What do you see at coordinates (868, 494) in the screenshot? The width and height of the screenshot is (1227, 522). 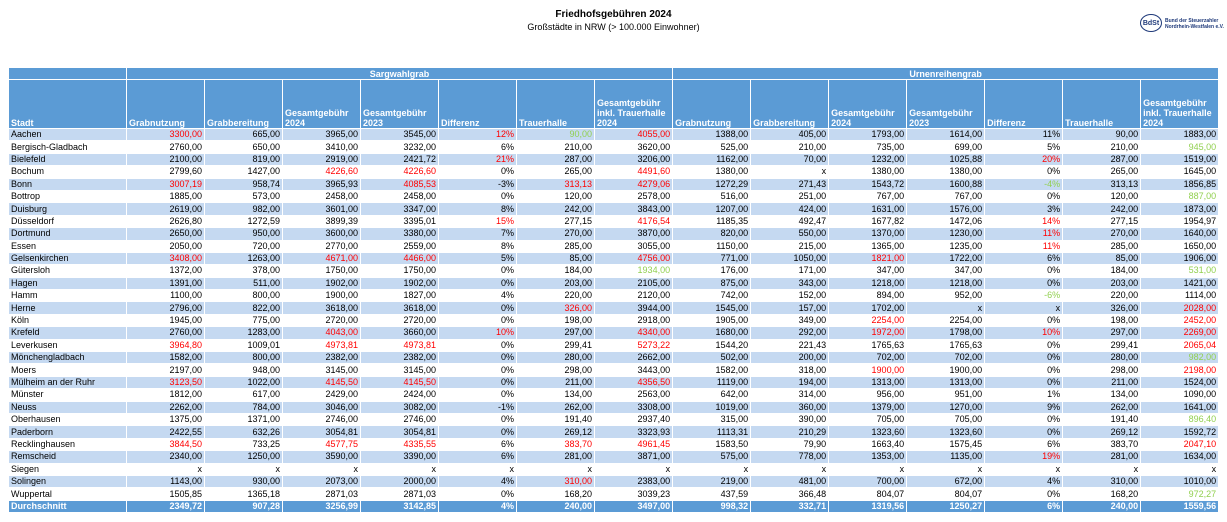 I see `value-cell: 804,07` at bounding box center [868, 494].